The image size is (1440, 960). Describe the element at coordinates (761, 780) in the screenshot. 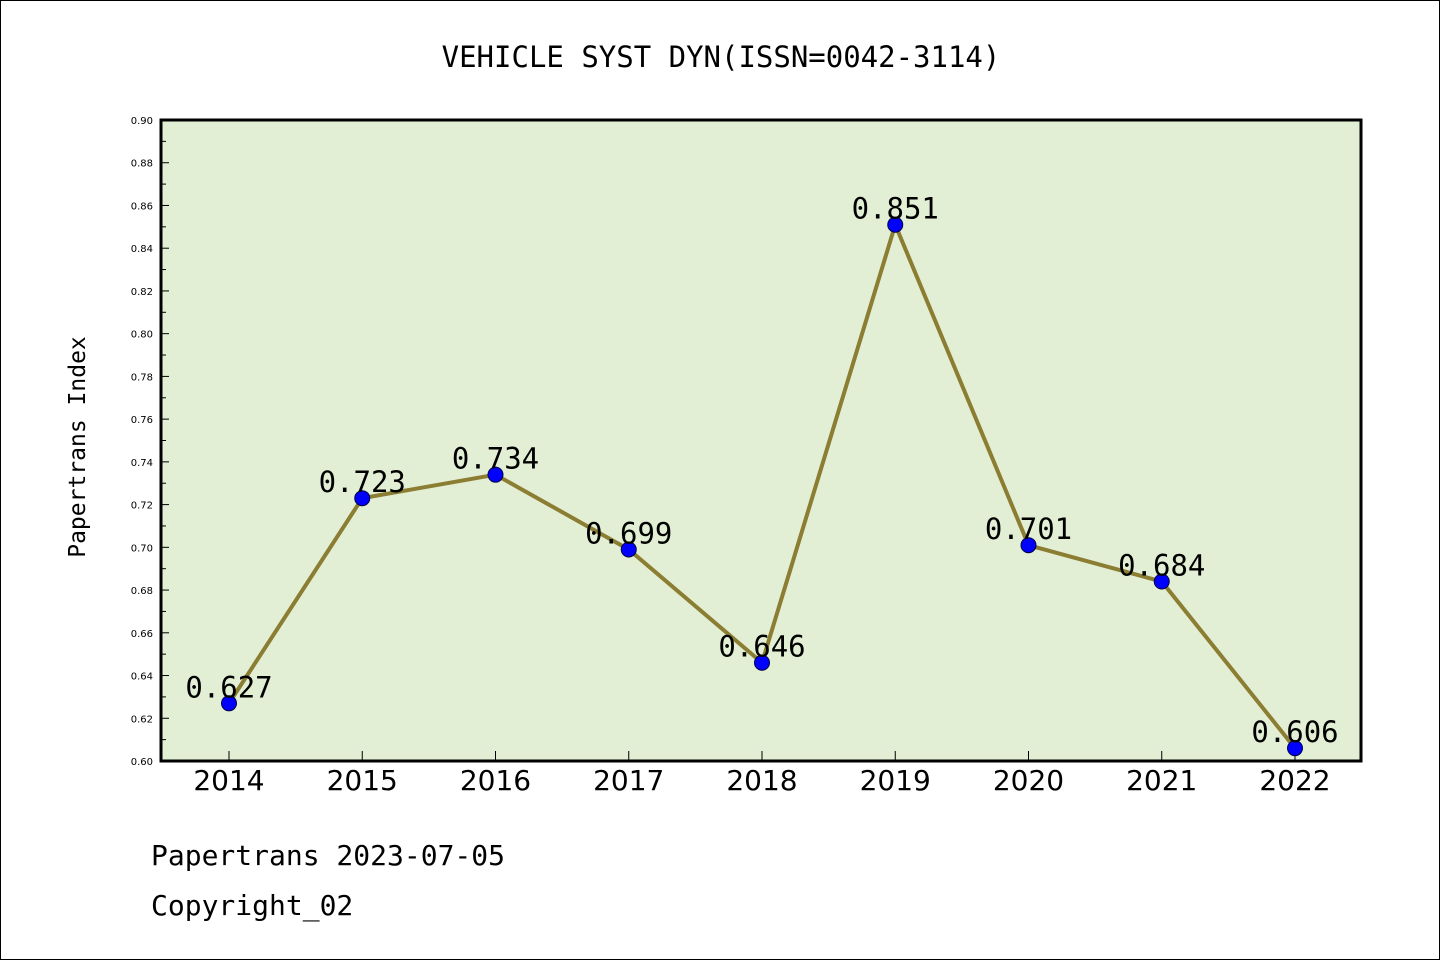

I see `x-tick-label: 2018` at that location.